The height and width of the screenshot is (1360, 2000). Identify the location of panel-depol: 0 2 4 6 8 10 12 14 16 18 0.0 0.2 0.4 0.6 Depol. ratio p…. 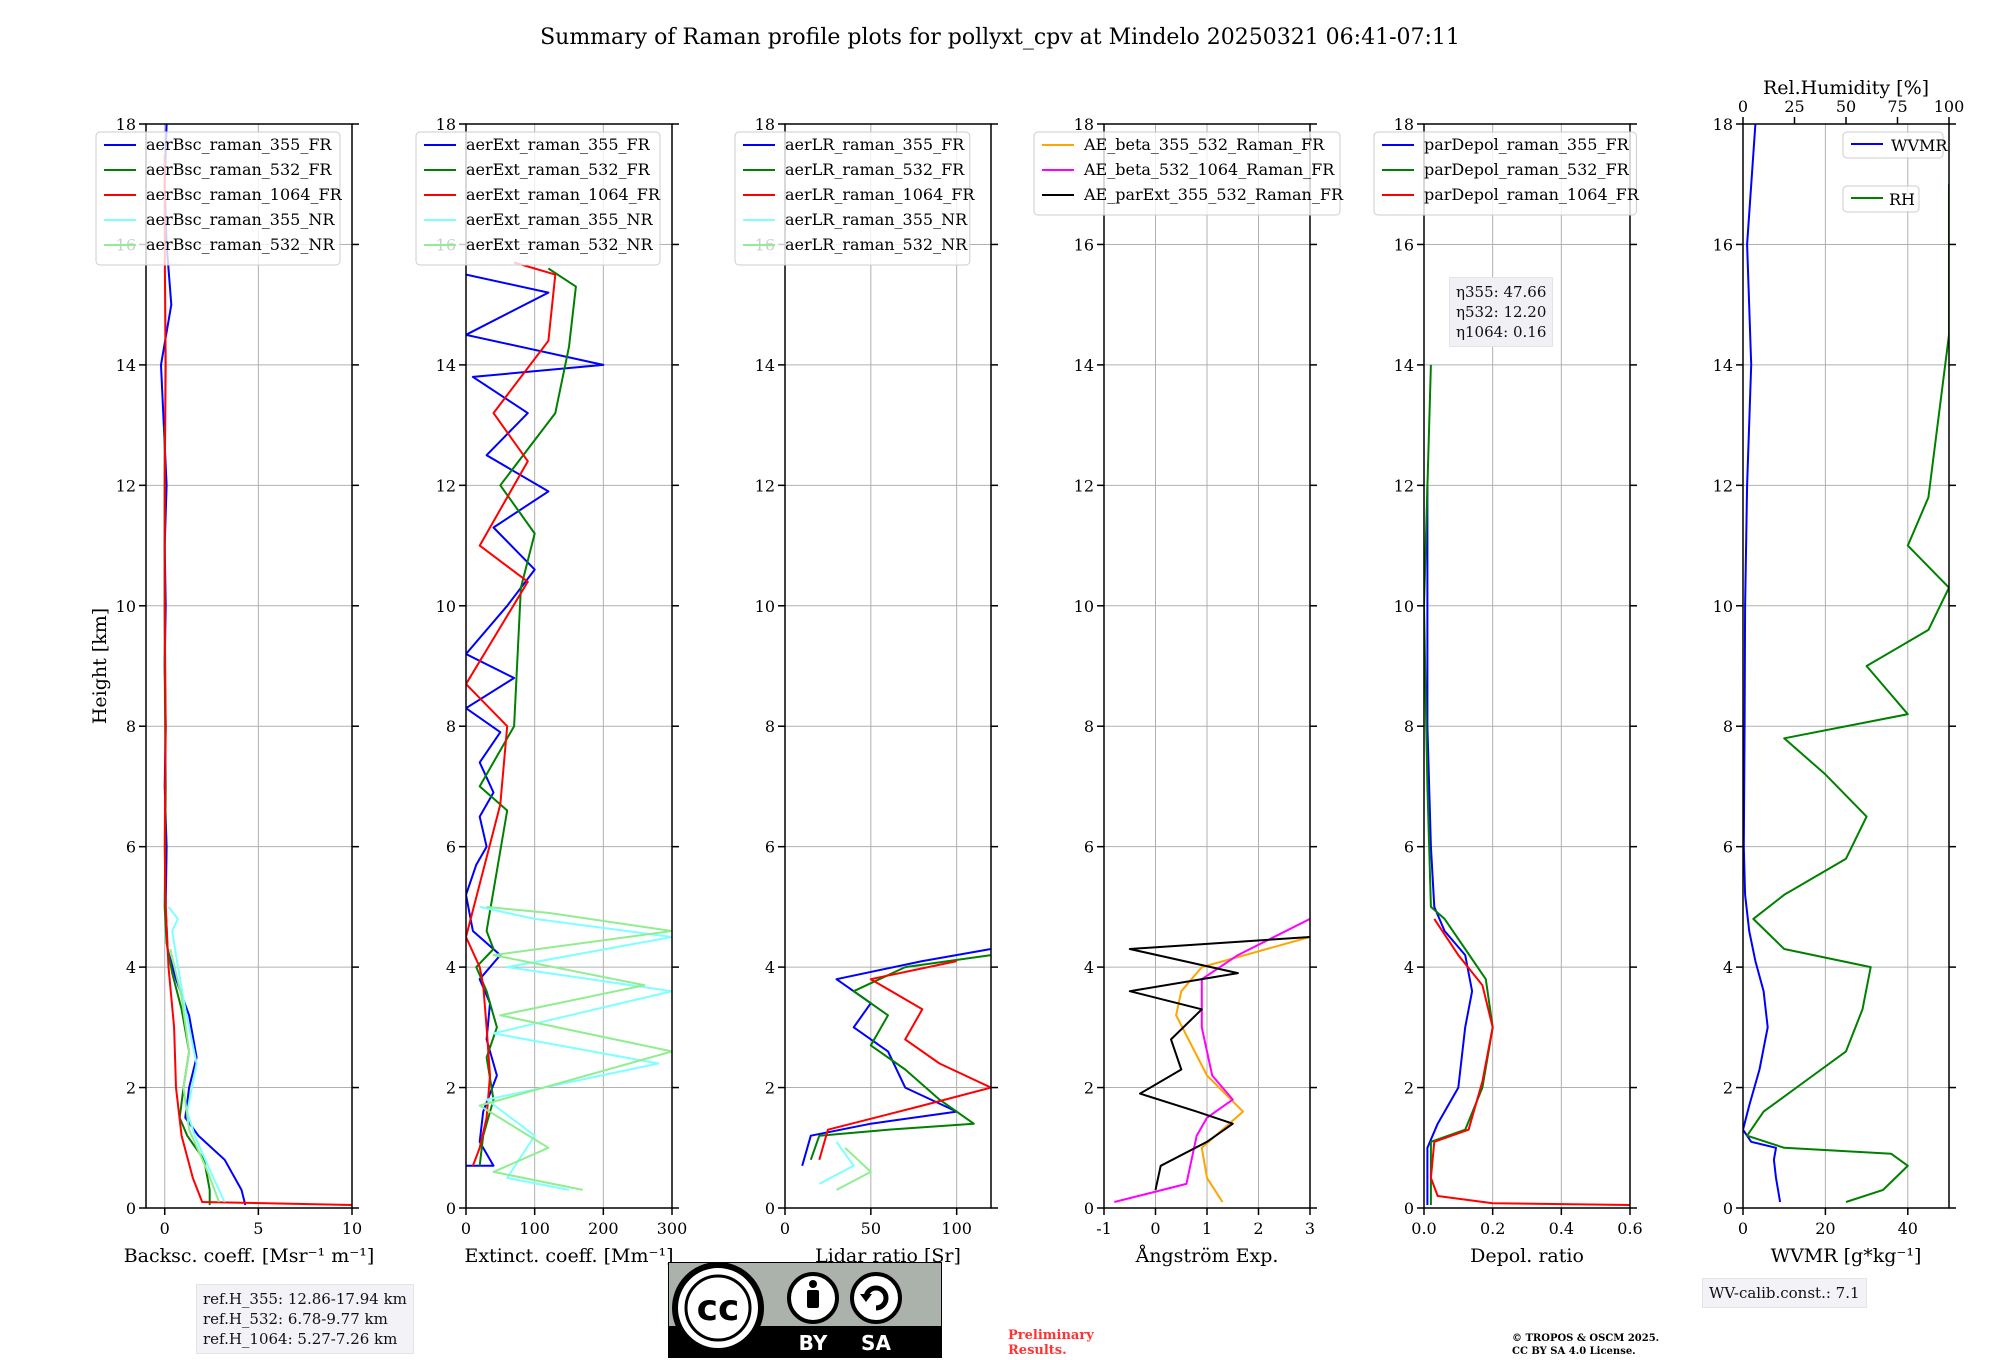
(1508, 691).